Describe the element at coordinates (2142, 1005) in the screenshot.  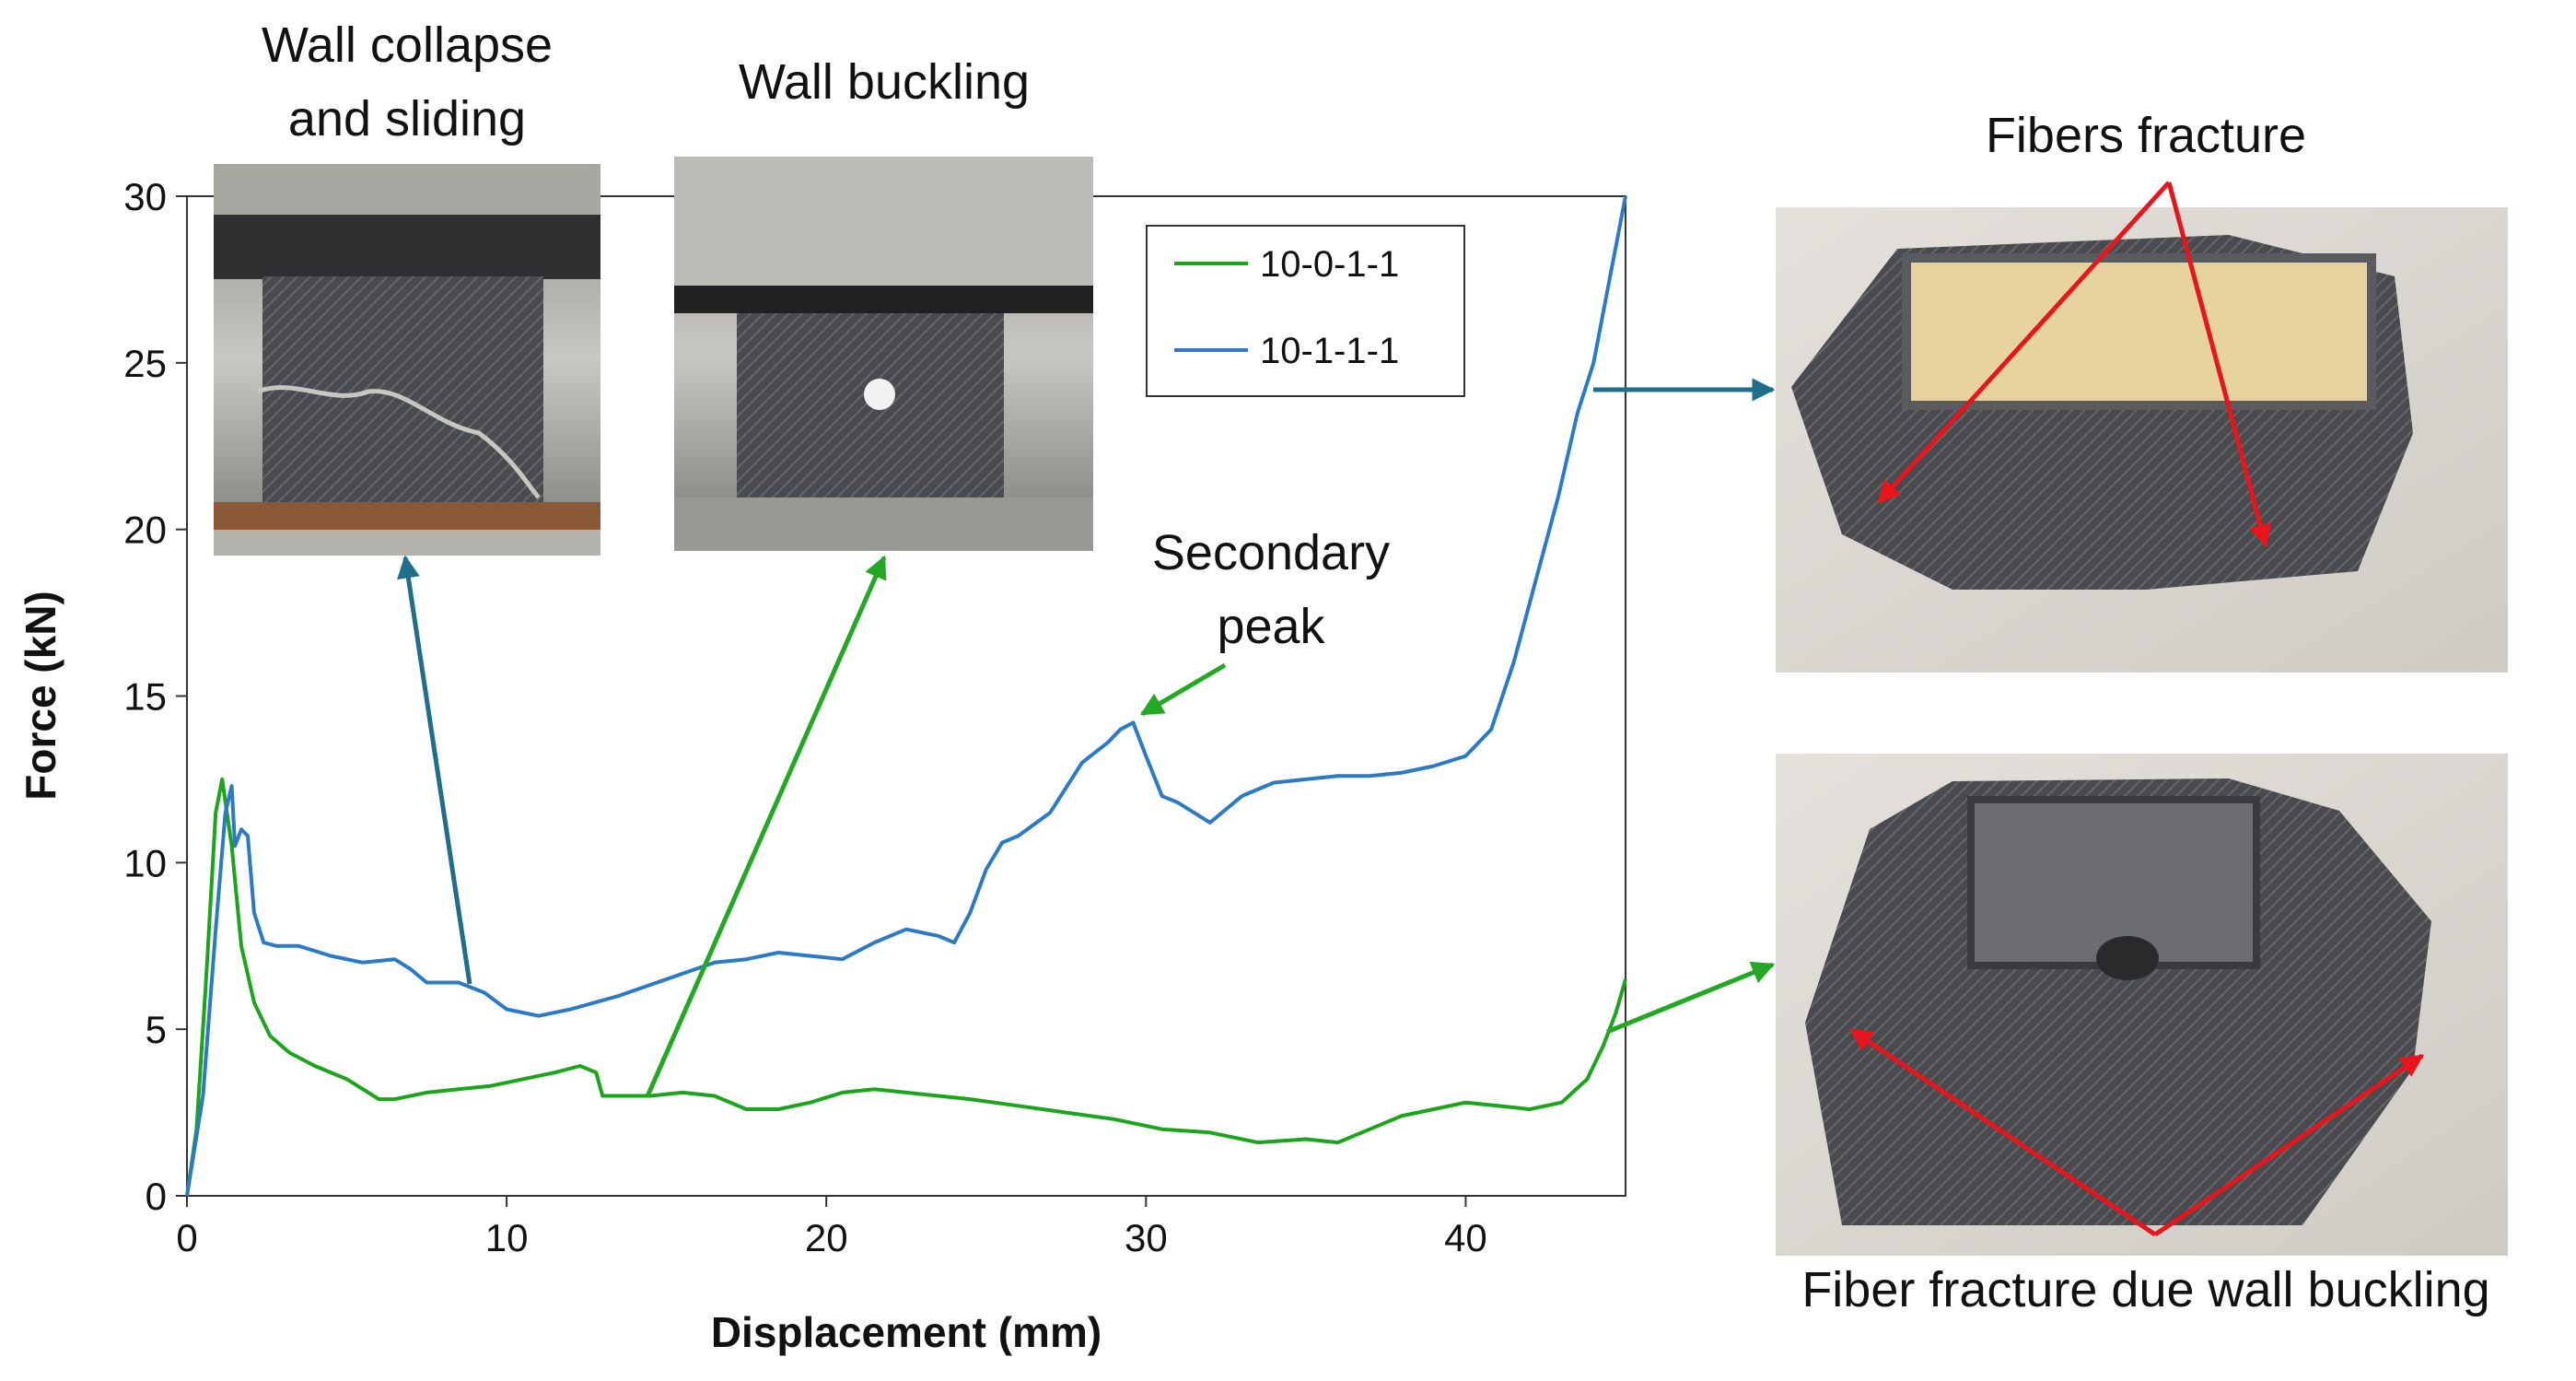
I see `photo-fiber-fracture-buckling` at that location.